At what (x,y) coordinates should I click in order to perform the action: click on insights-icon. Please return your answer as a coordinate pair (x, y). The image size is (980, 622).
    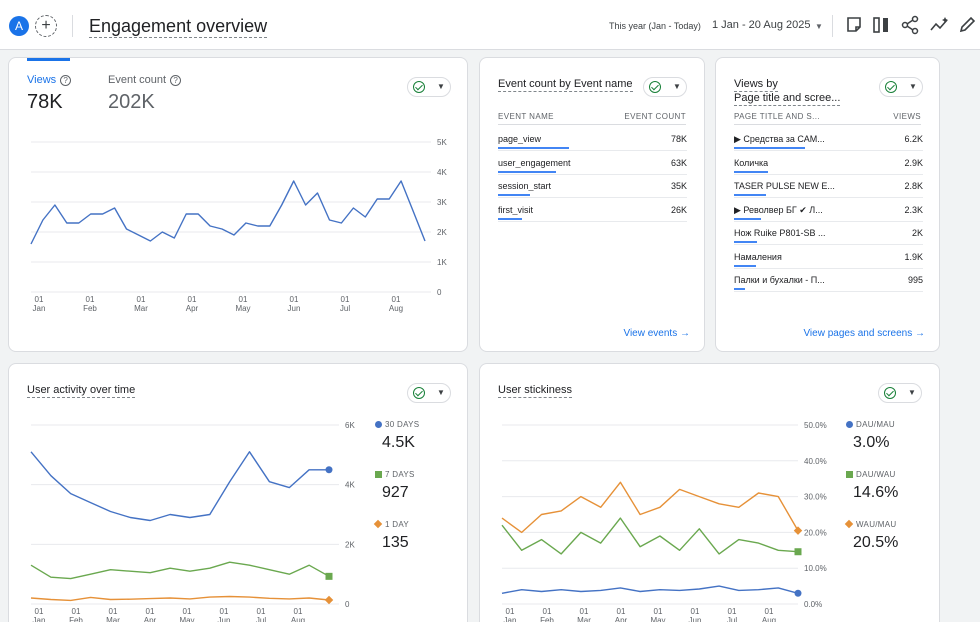
    Looking at the image, I should click on (939, 25).